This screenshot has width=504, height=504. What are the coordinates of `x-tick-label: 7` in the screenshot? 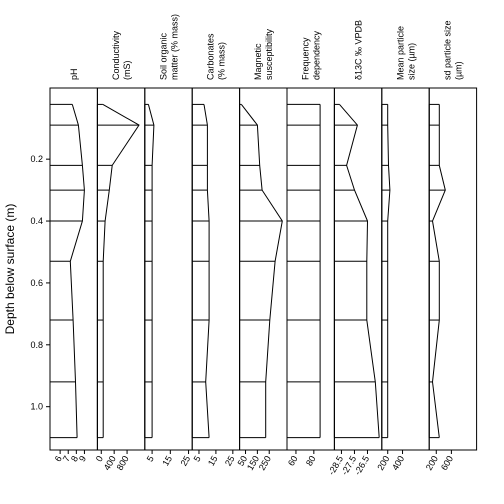 It's located at (66, 458).